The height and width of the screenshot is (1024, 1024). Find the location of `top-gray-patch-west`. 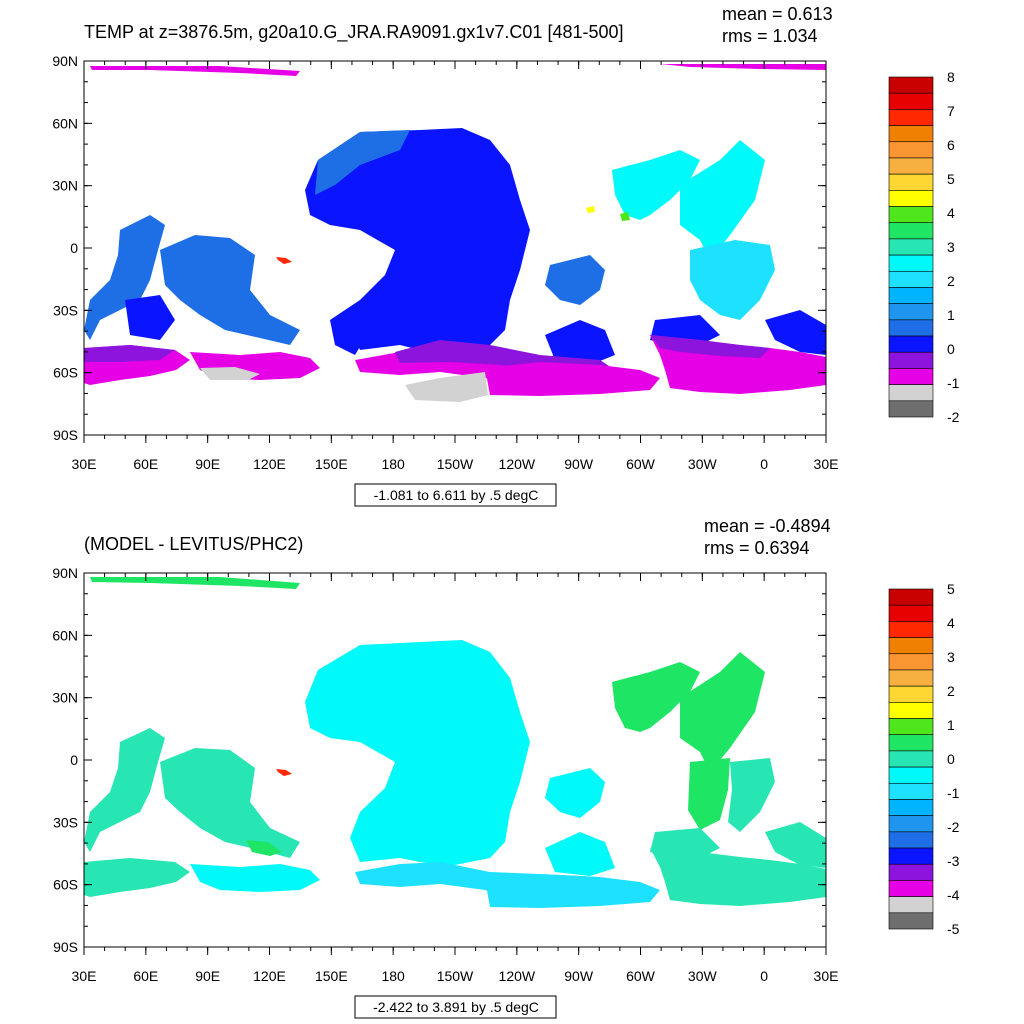

top-gray-patch-west is located at coordinates (230, 373).